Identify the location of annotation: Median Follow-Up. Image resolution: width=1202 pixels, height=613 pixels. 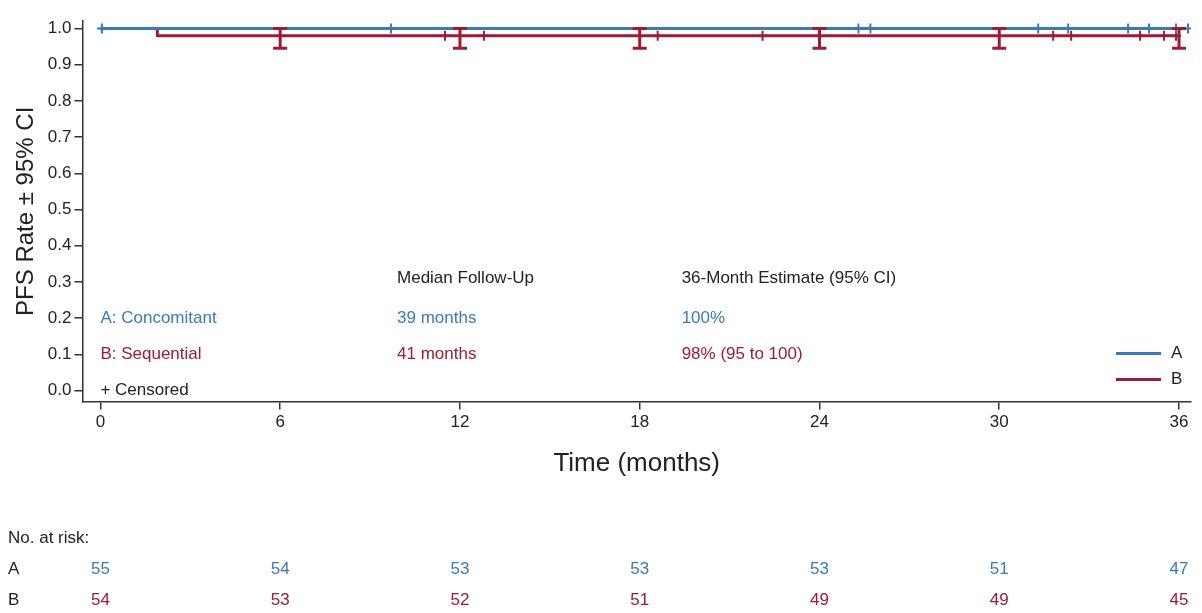
(466, 277).